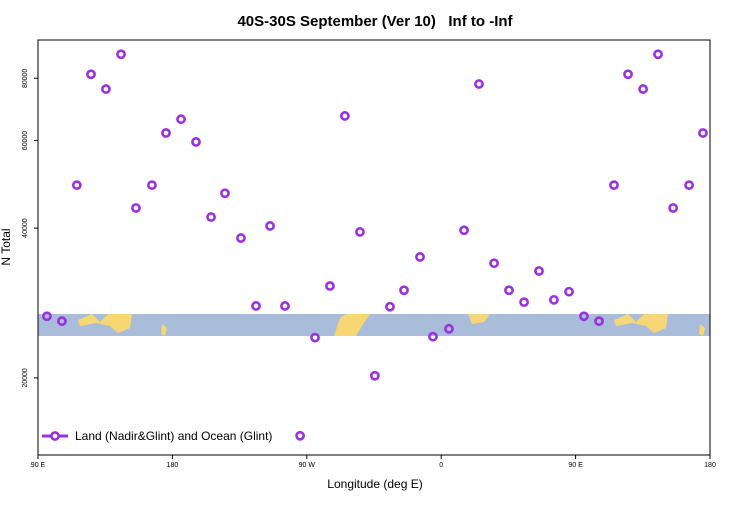 Image resolution: width=750 pixels, height=505 pixels. Describe the element at coordinates (6, 246) in the screenshot. I see `y-axis-label: N Total` at that location.